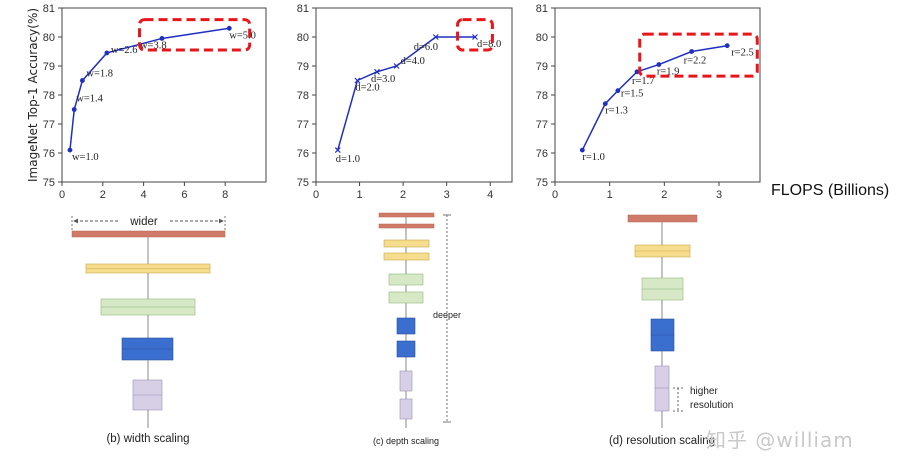 The width and height of the screenshot is (910, 474). Describe the element at coordinates (632, 94) in the screenshot. I see `data-label: r=1.5` at that location.